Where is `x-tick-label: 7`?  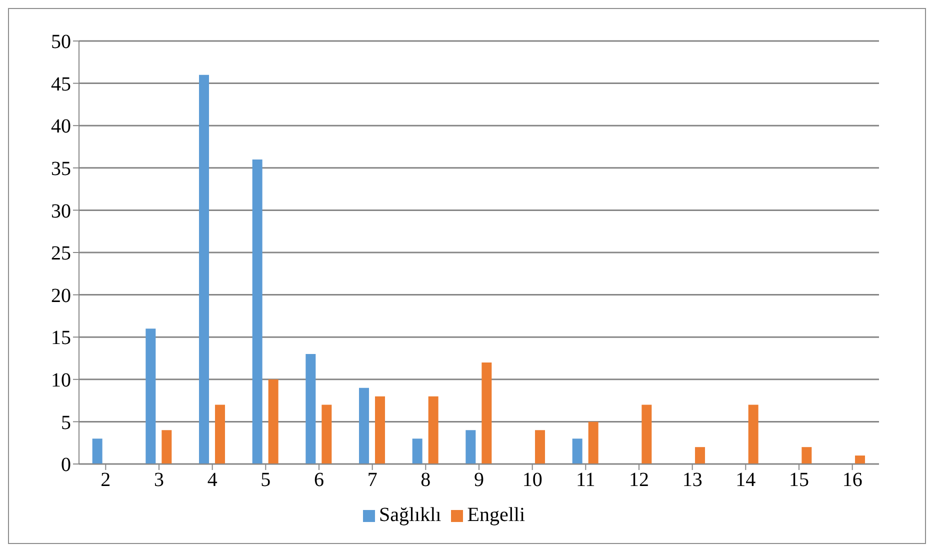 x-tick-label: 7 is located at coordinates (372, 480).